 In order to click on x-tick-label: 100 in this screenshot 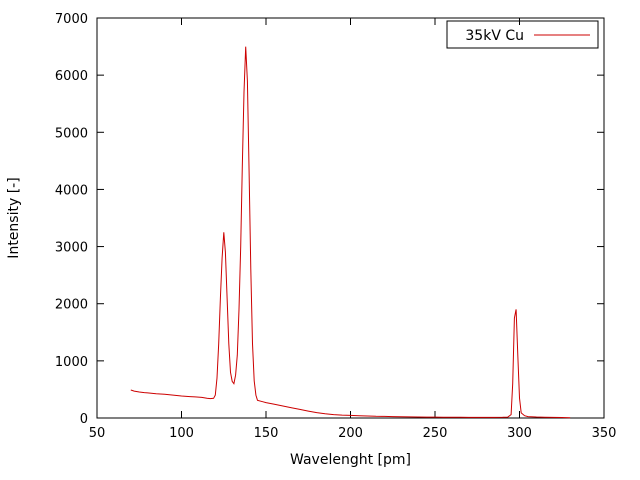, I will do `click(181, 433)`.